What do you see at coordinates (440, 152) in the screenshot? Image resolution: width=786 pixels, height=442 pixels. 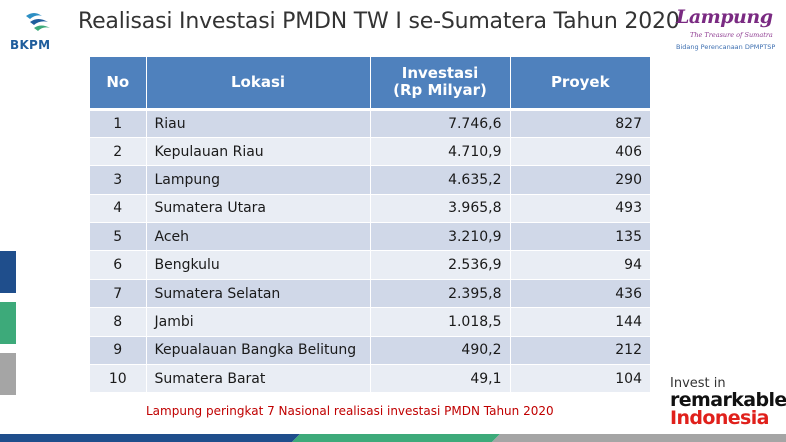 I see `cell-investasi: 4.710,9` at bounding box center [440, 152].